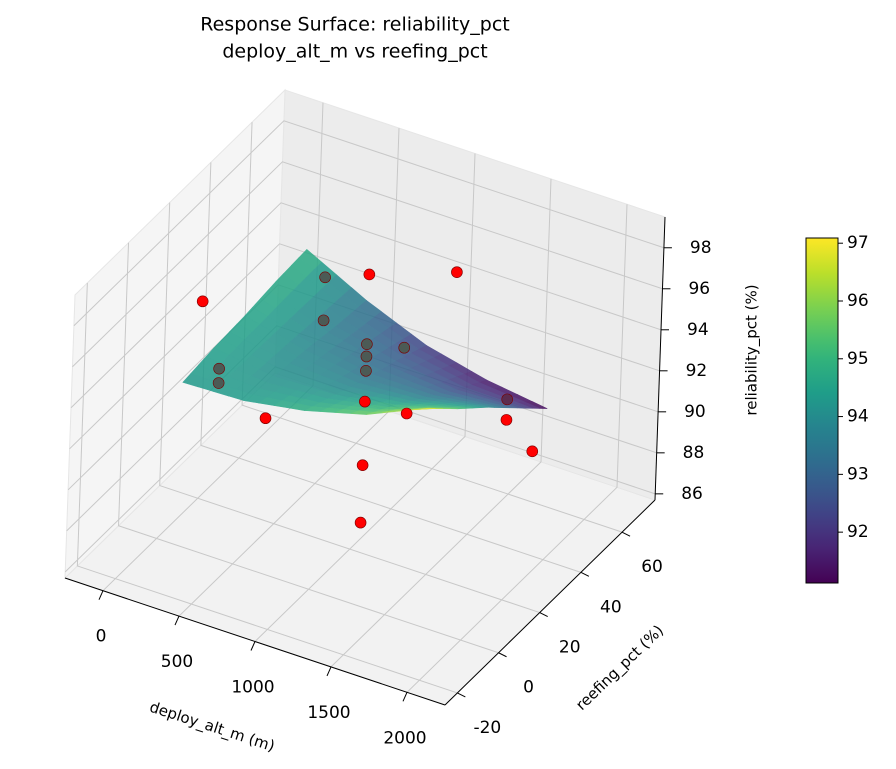 This screenshot has width=896, height=769. What do you see at coordinates (858, 301) in the screenshot?
I see `colorbar-tick-label: 96` at bounding box center [858, 301].